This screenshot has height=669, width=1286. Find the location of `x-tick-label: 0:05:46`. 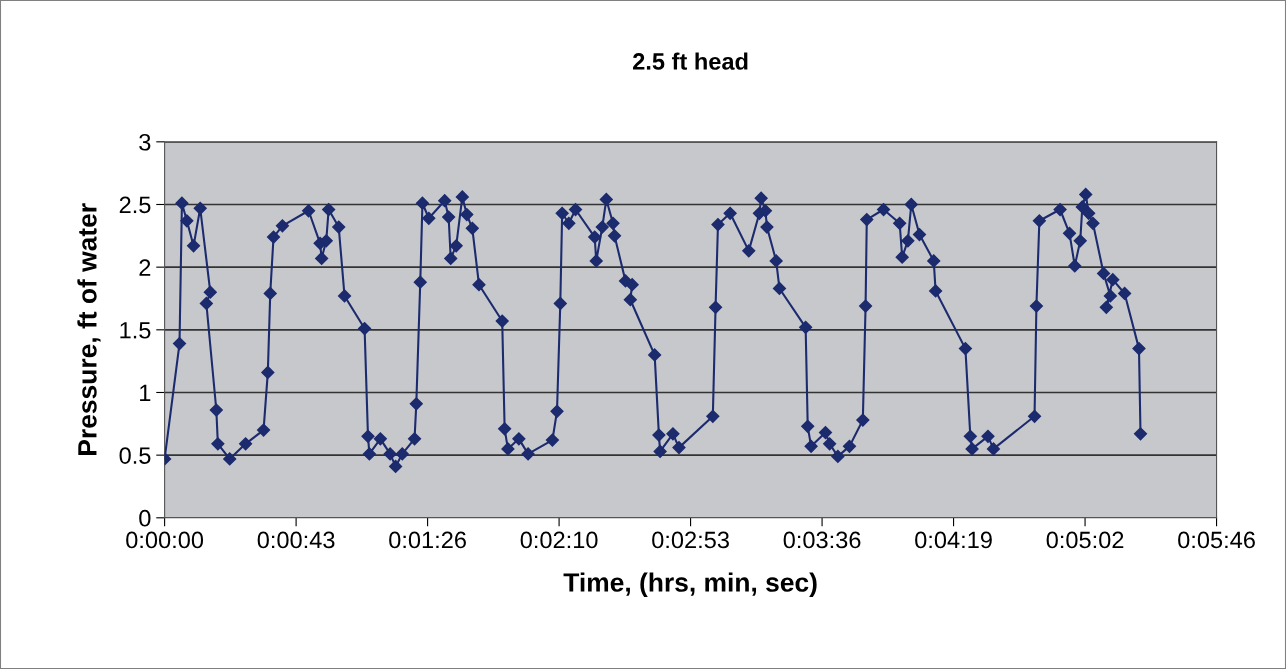

x-tick-label: 0:05:46 is located at coordinates (1216, 540).